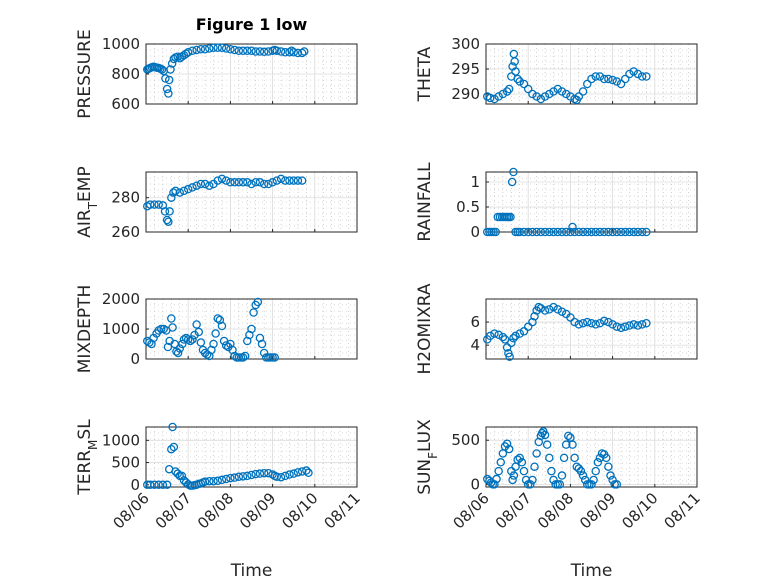 The width and height of the screenshot is (778, 583). I want to click on chart-title: Figure 1 low, so click(252, 24).